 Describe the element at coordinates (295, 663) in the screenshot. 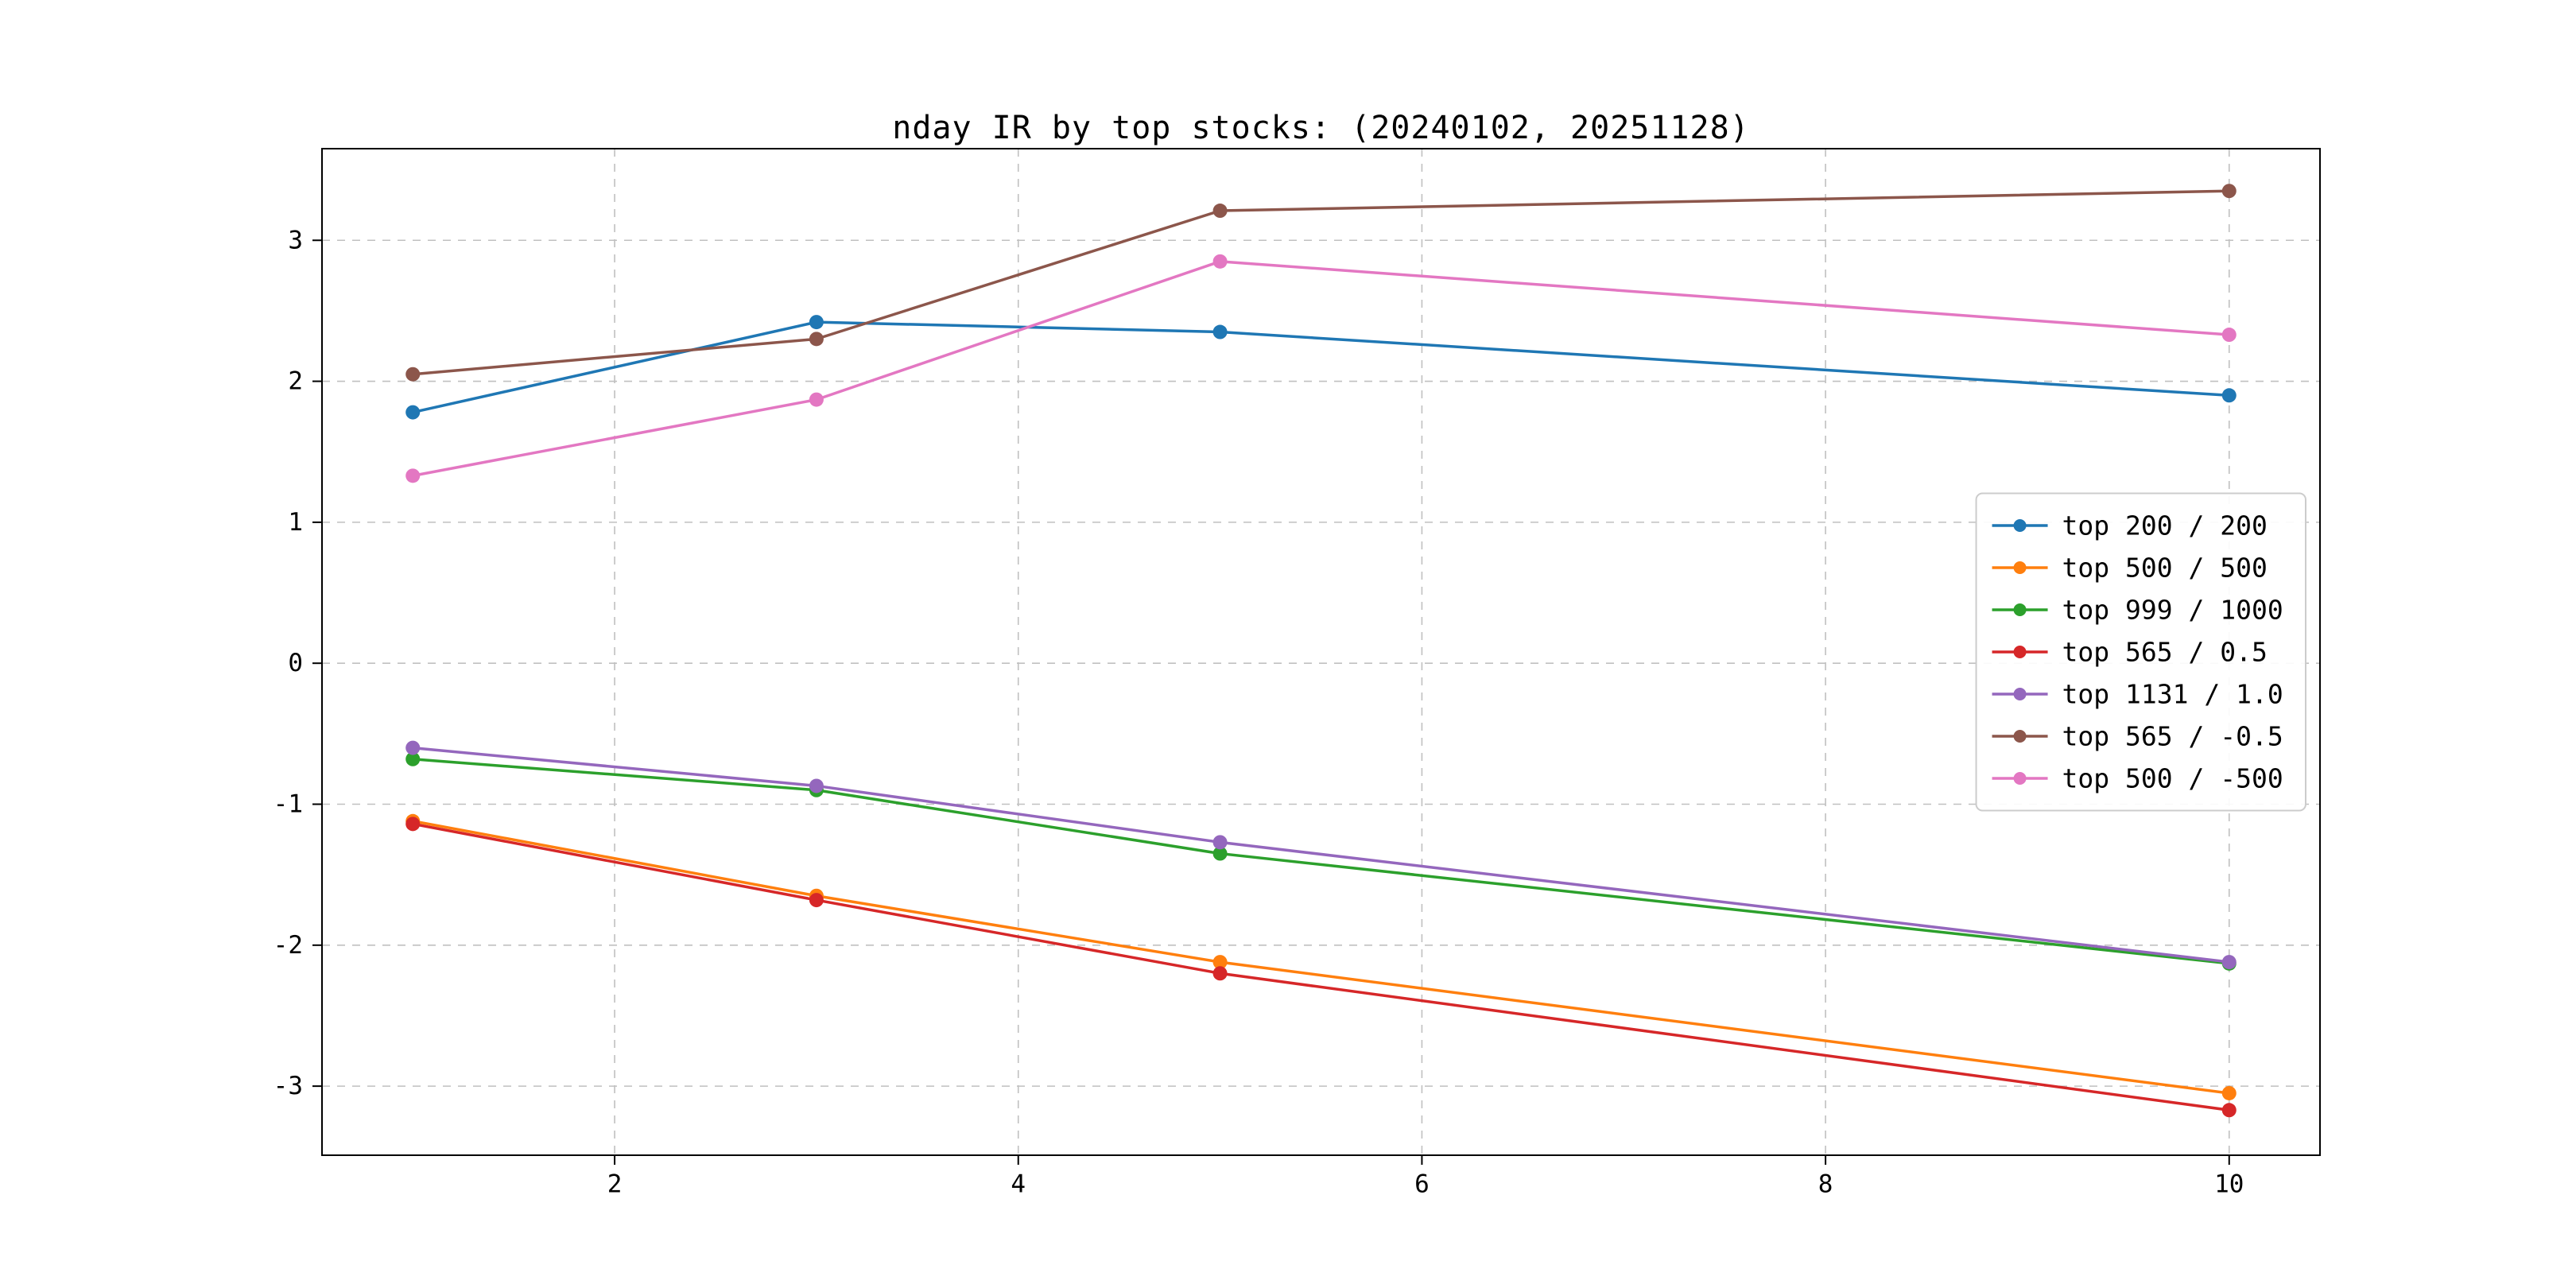

I see `y-tick-label: 0` at that location.